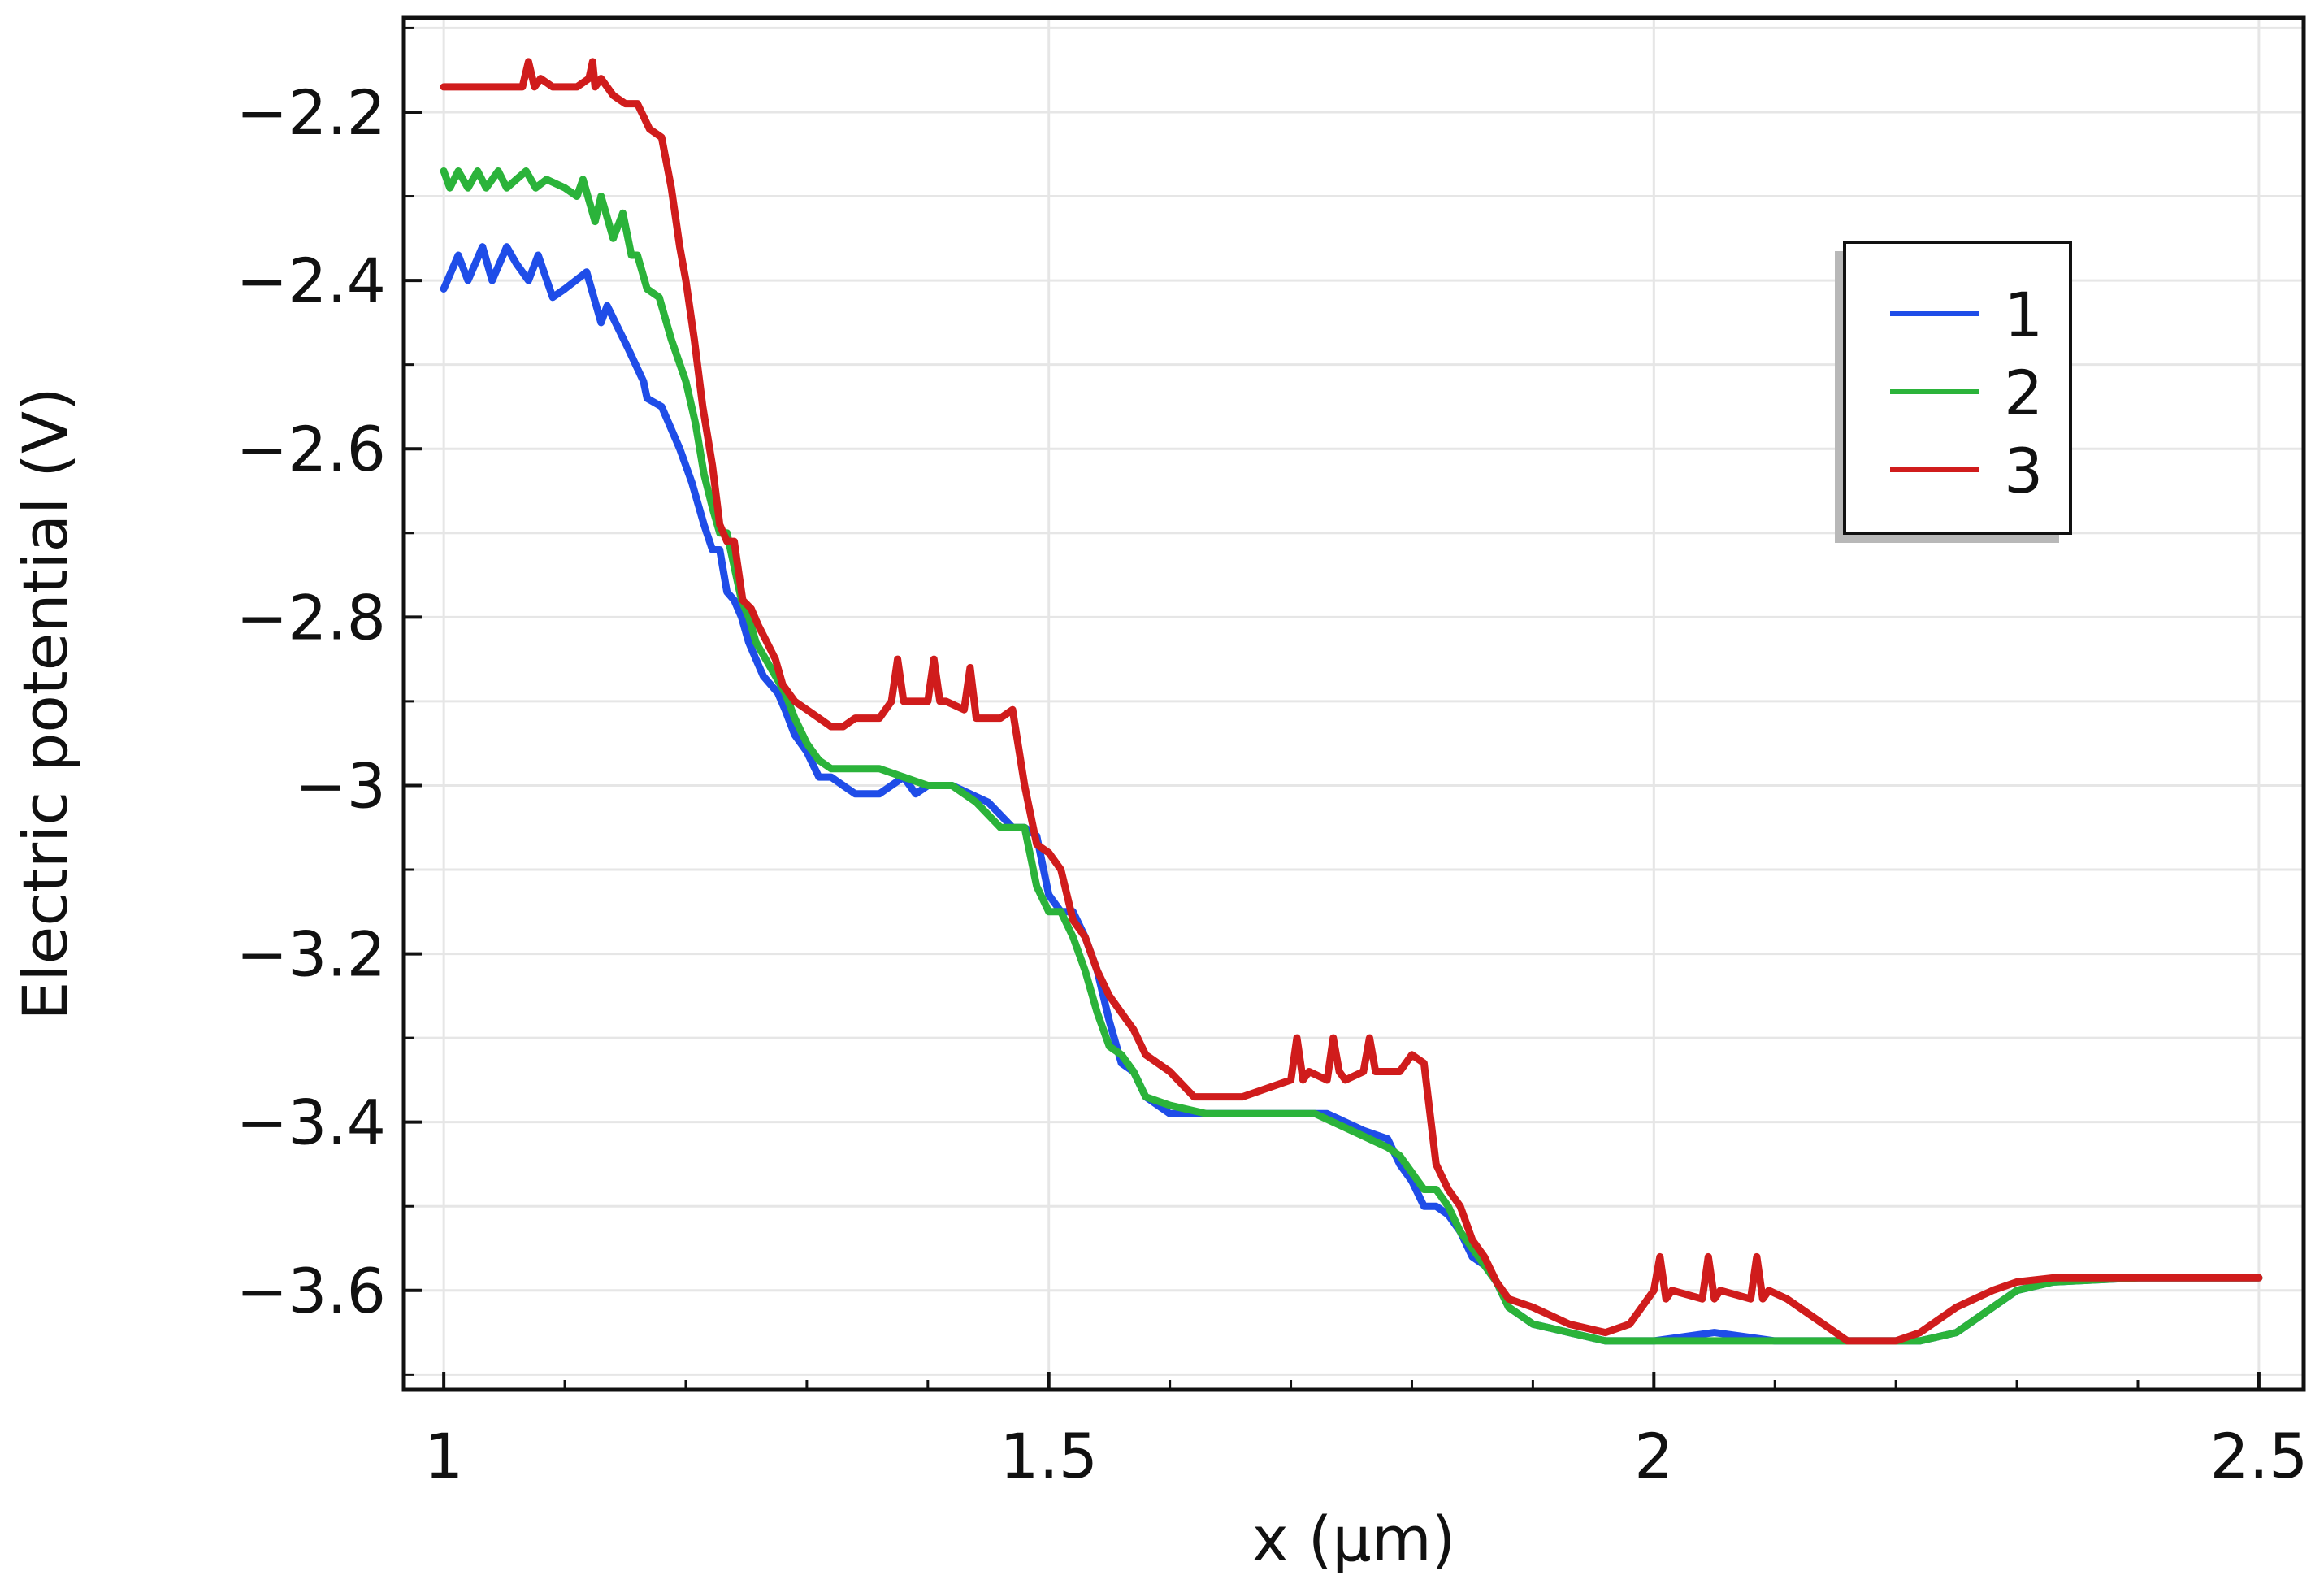  What do you see at coordinates (340, 785) in the screenshot?
I see `y-tick-label: −3` at bounding box center [340, 785].